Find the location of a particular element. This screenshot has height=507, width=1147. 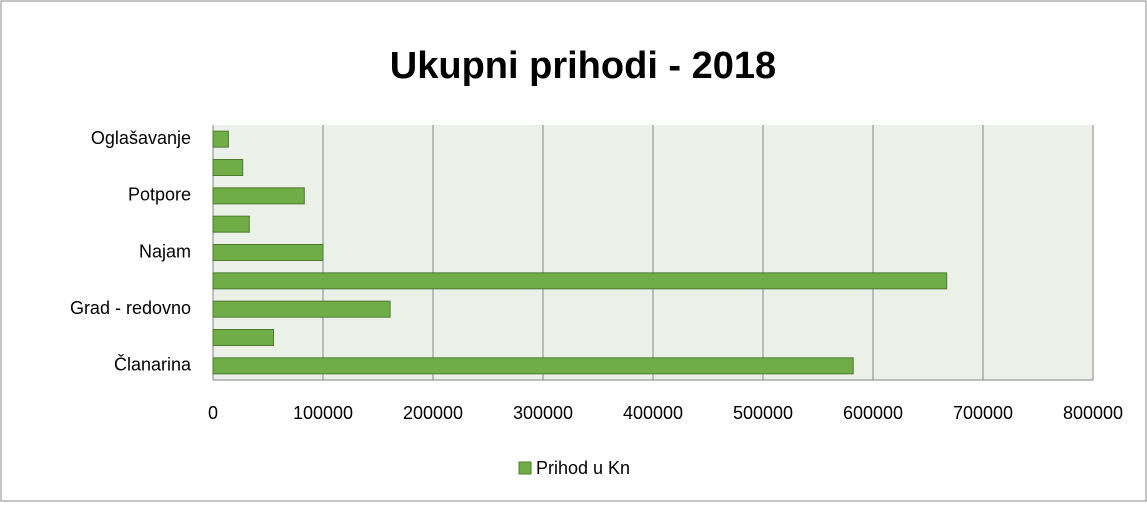

legend-label: Prihod u Kn is located at coordinates (583, 468).